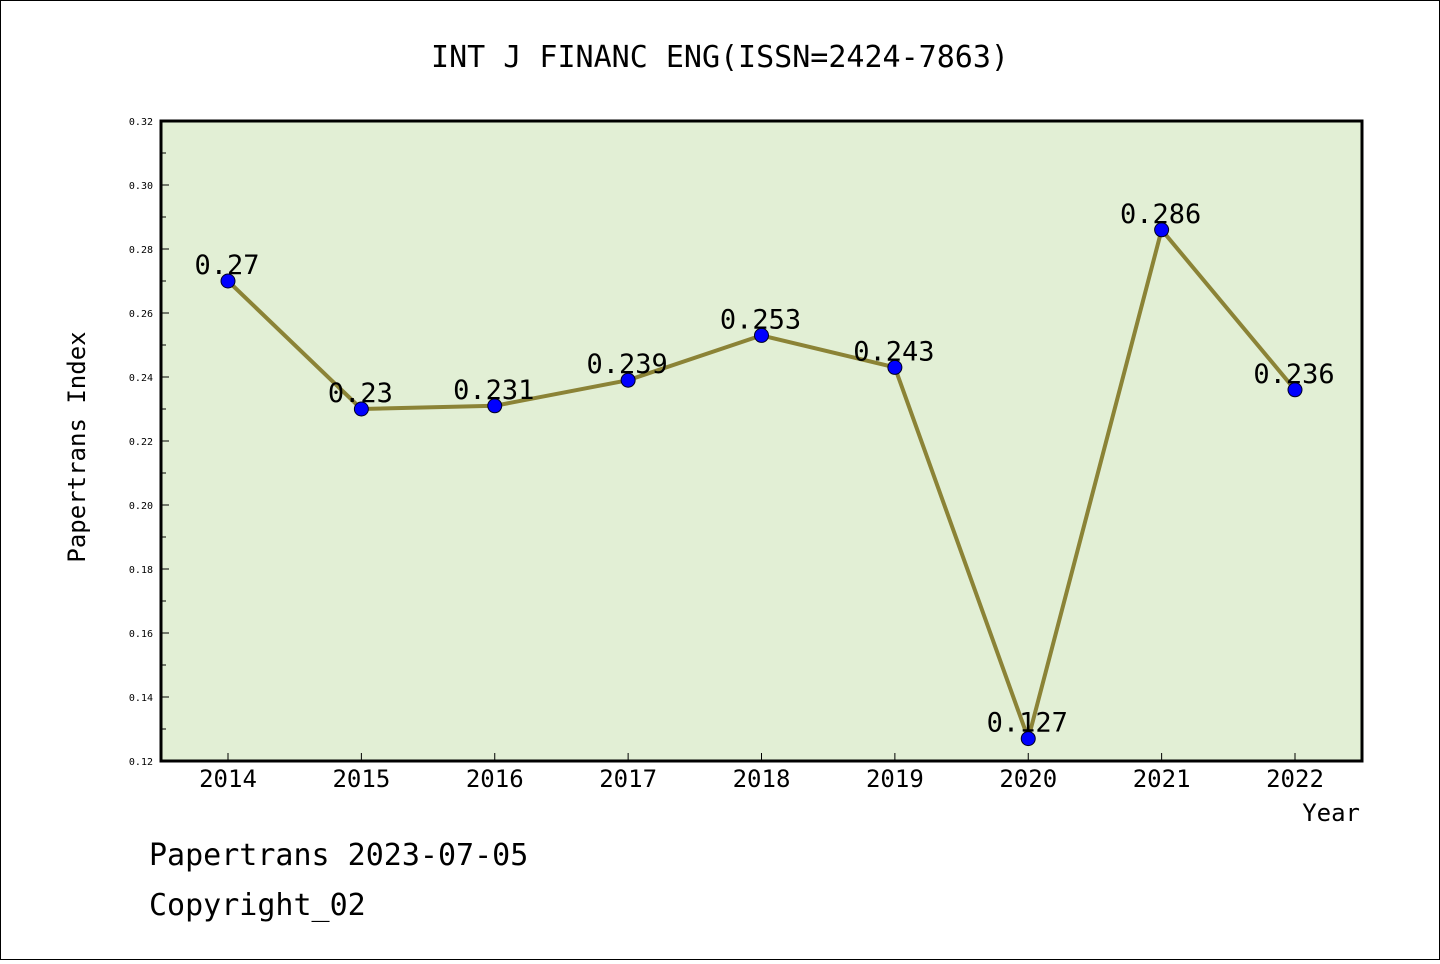  Describe the element at coordinates (626, 364) in the screenshot. I see `data-label: 0.239` at that location.